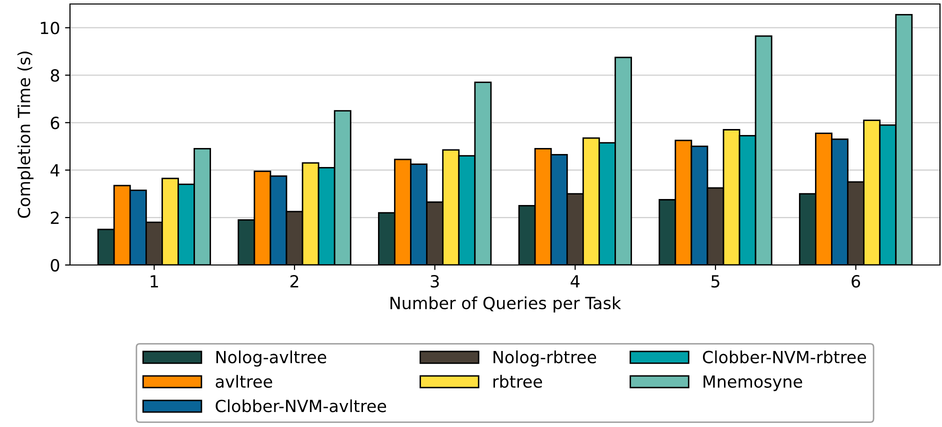 The width and height of the screenshot is (942, 427). I want to click on y-tick-label: 6, so click(55, 123).